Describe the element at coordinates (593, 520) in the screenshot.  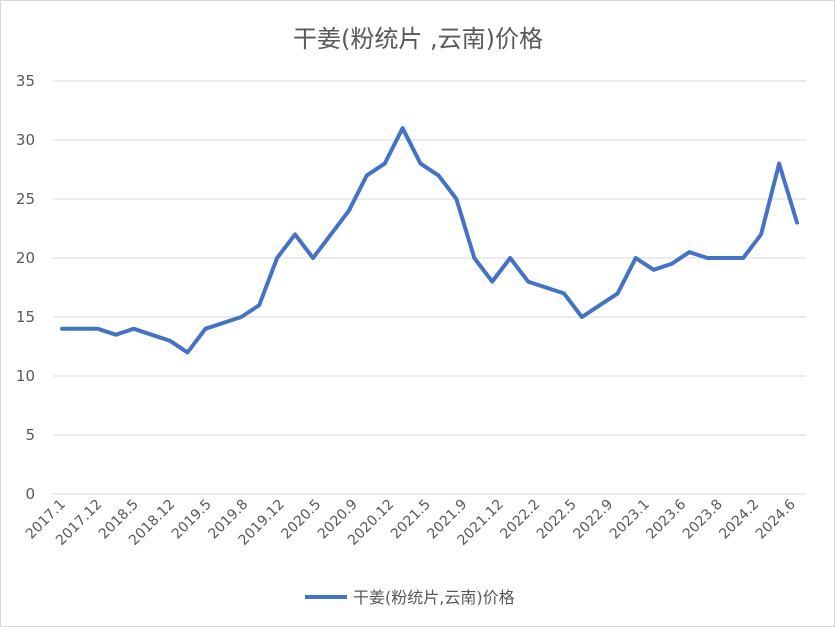
I see `x-tick-label: 2022.9` at that location.